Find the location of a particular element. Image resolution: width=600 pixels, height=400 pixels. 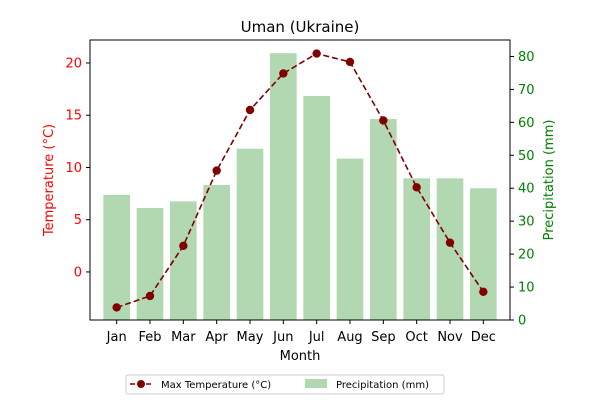

right-tick-label: 40 is located at coordinates (526, 189).